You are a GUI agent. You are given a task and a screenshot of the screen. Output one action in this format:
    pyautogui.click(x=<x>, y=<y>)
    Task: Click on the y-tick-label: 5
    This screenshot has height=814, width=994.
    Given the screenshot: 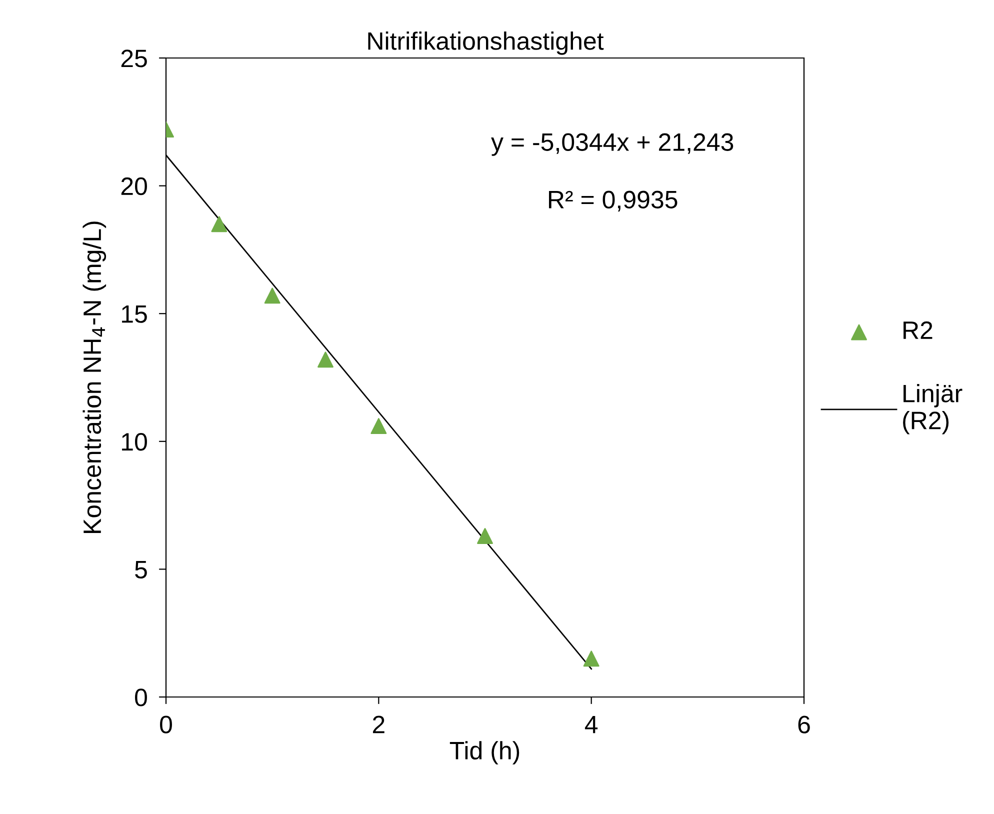 What is the action you would take?
    pyautogui.click(x=141, y=570)
    